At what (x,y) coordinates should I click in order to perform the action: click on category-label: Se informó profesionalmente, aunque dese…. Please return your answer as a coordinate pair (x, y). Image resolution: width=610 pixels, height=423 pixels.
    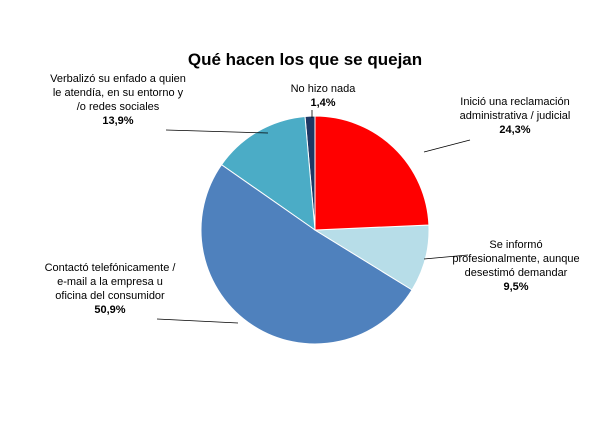
    Looking at the image, I should click on (516, 259).